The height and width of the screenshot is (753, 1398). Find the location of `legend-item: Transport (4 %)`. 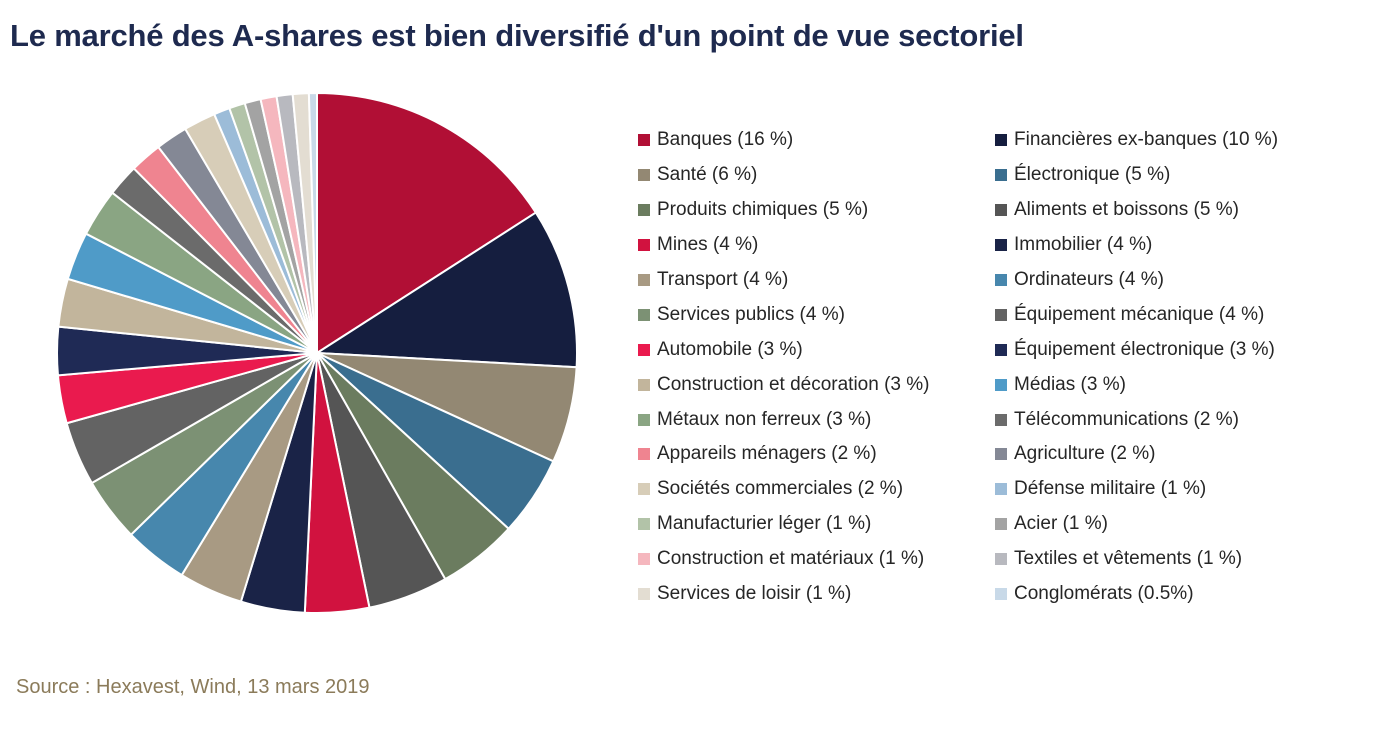

legend-item: Transport (4 %) is located at coordinates (816, 280).